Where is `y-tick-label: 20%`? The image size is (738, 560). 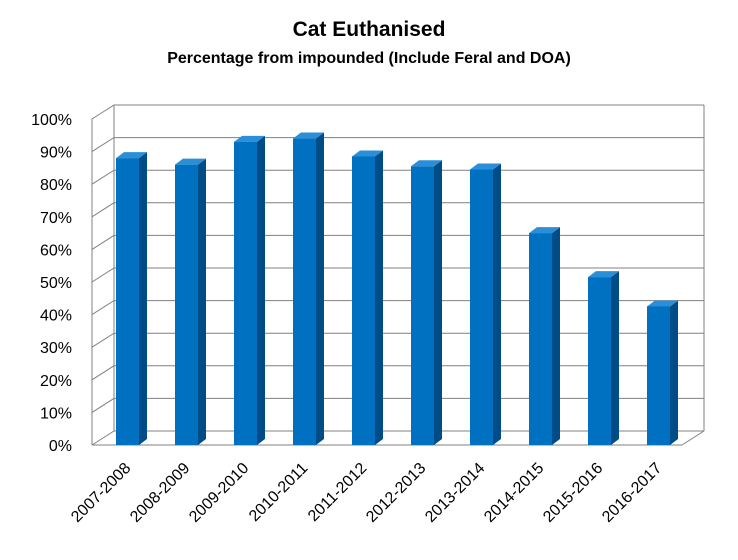 y-tick-label: 20% is located at coordinates (56, 381).